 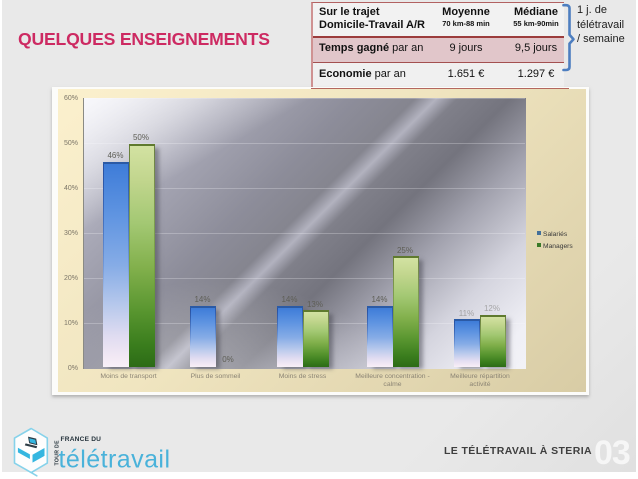 I want to click on svg-text: TOUR DE, so click(x=58, y=453).